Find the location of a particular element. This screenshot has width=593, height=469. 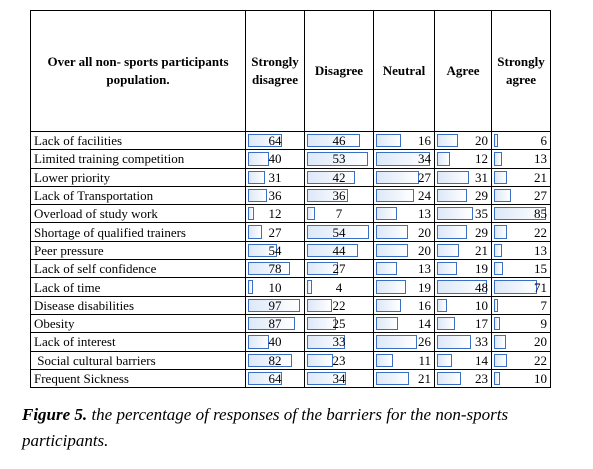

table-row: Lack of interest 40 33 26 33 20 is located at coordinates (290, 342).